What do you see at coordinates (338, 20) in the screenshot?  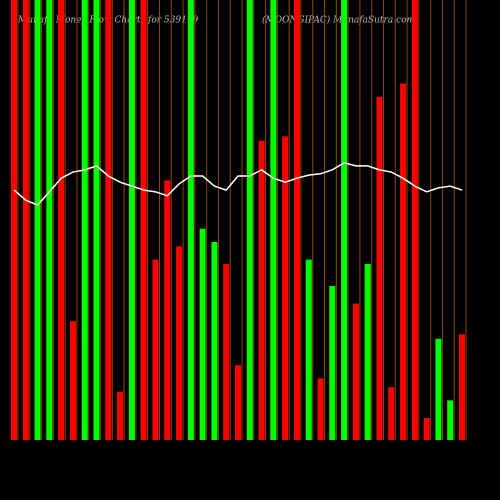 I see `chart-subtitle: (MOONGIPAC) MunafaSutra.com` at bounding box center [338, 20].